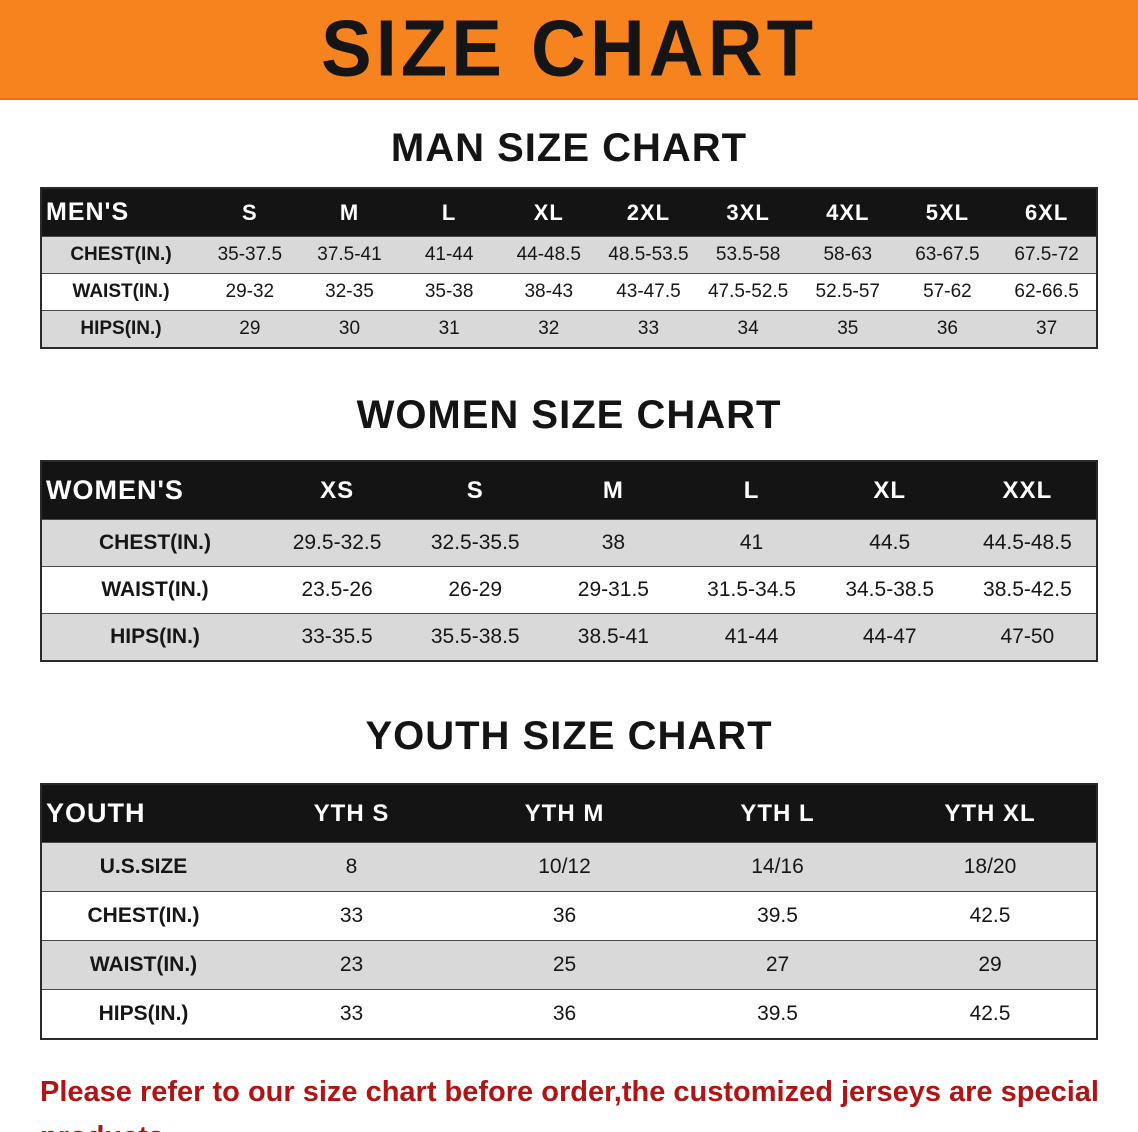  What do you see at coordinates (349, 329) in the screenshot?
I see `size-value-cell: 30` at bounding box center [349, 329].